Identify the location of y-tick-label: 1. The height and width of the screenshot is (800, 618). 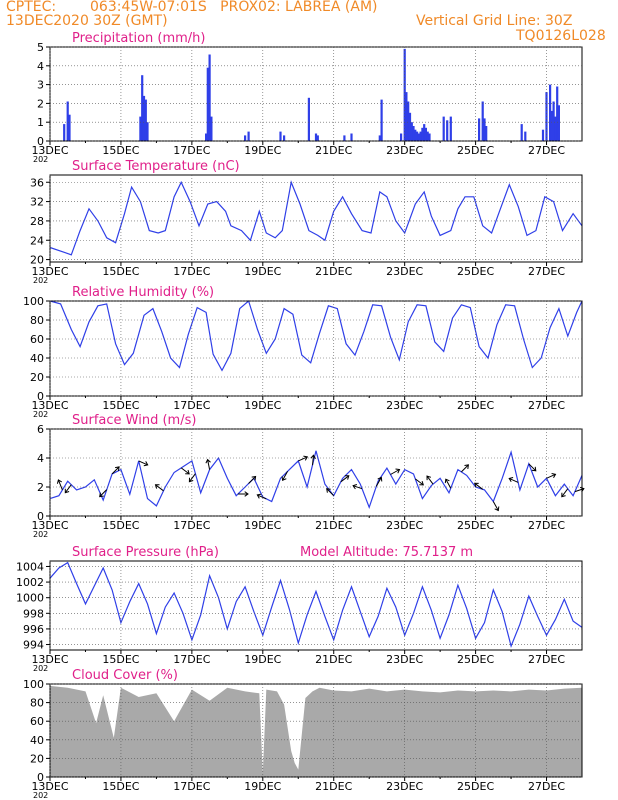
(40, 122).